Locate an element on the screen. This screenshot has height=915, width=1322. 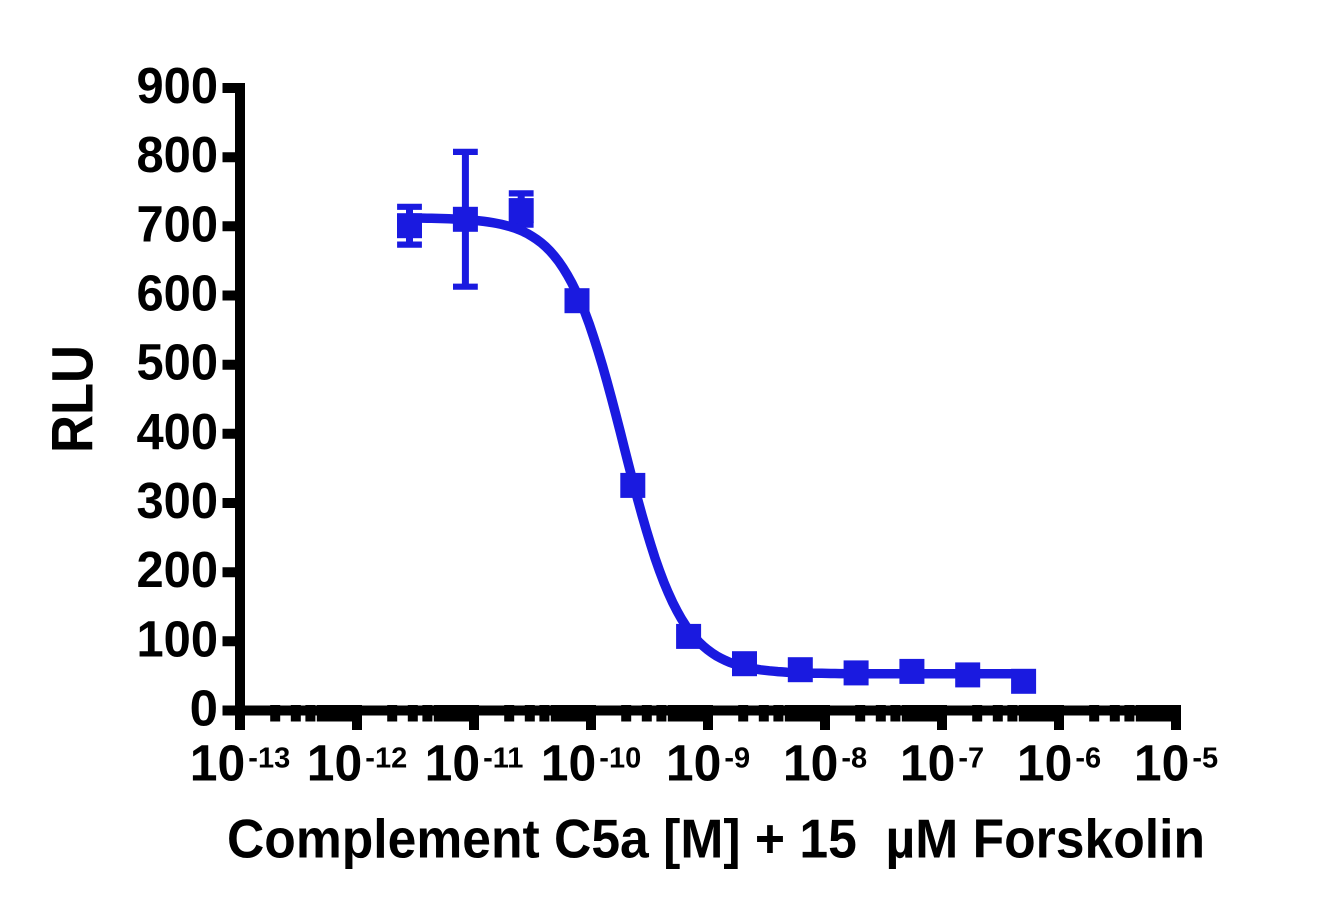
svg-text:10-11: 10 -11 is located at coordinates (474, 763).